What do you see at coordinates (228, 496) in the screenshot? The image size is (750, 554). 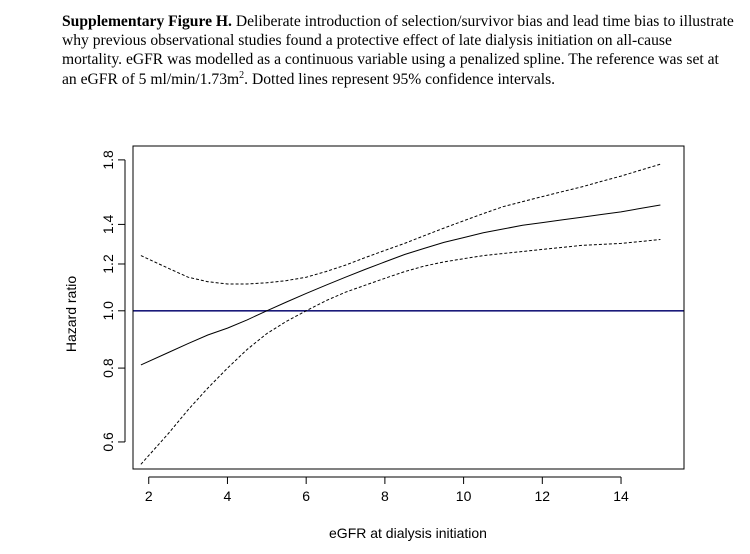 I see `x-tick-label: 4` at bounding box center [228, 496].